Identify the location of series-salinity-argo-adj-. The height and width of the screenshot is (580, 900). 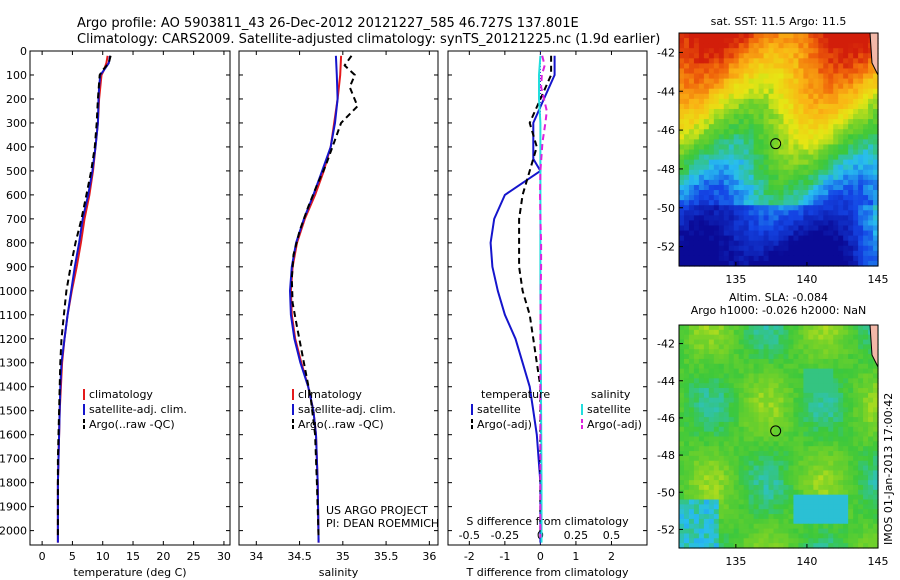
(543, 296).